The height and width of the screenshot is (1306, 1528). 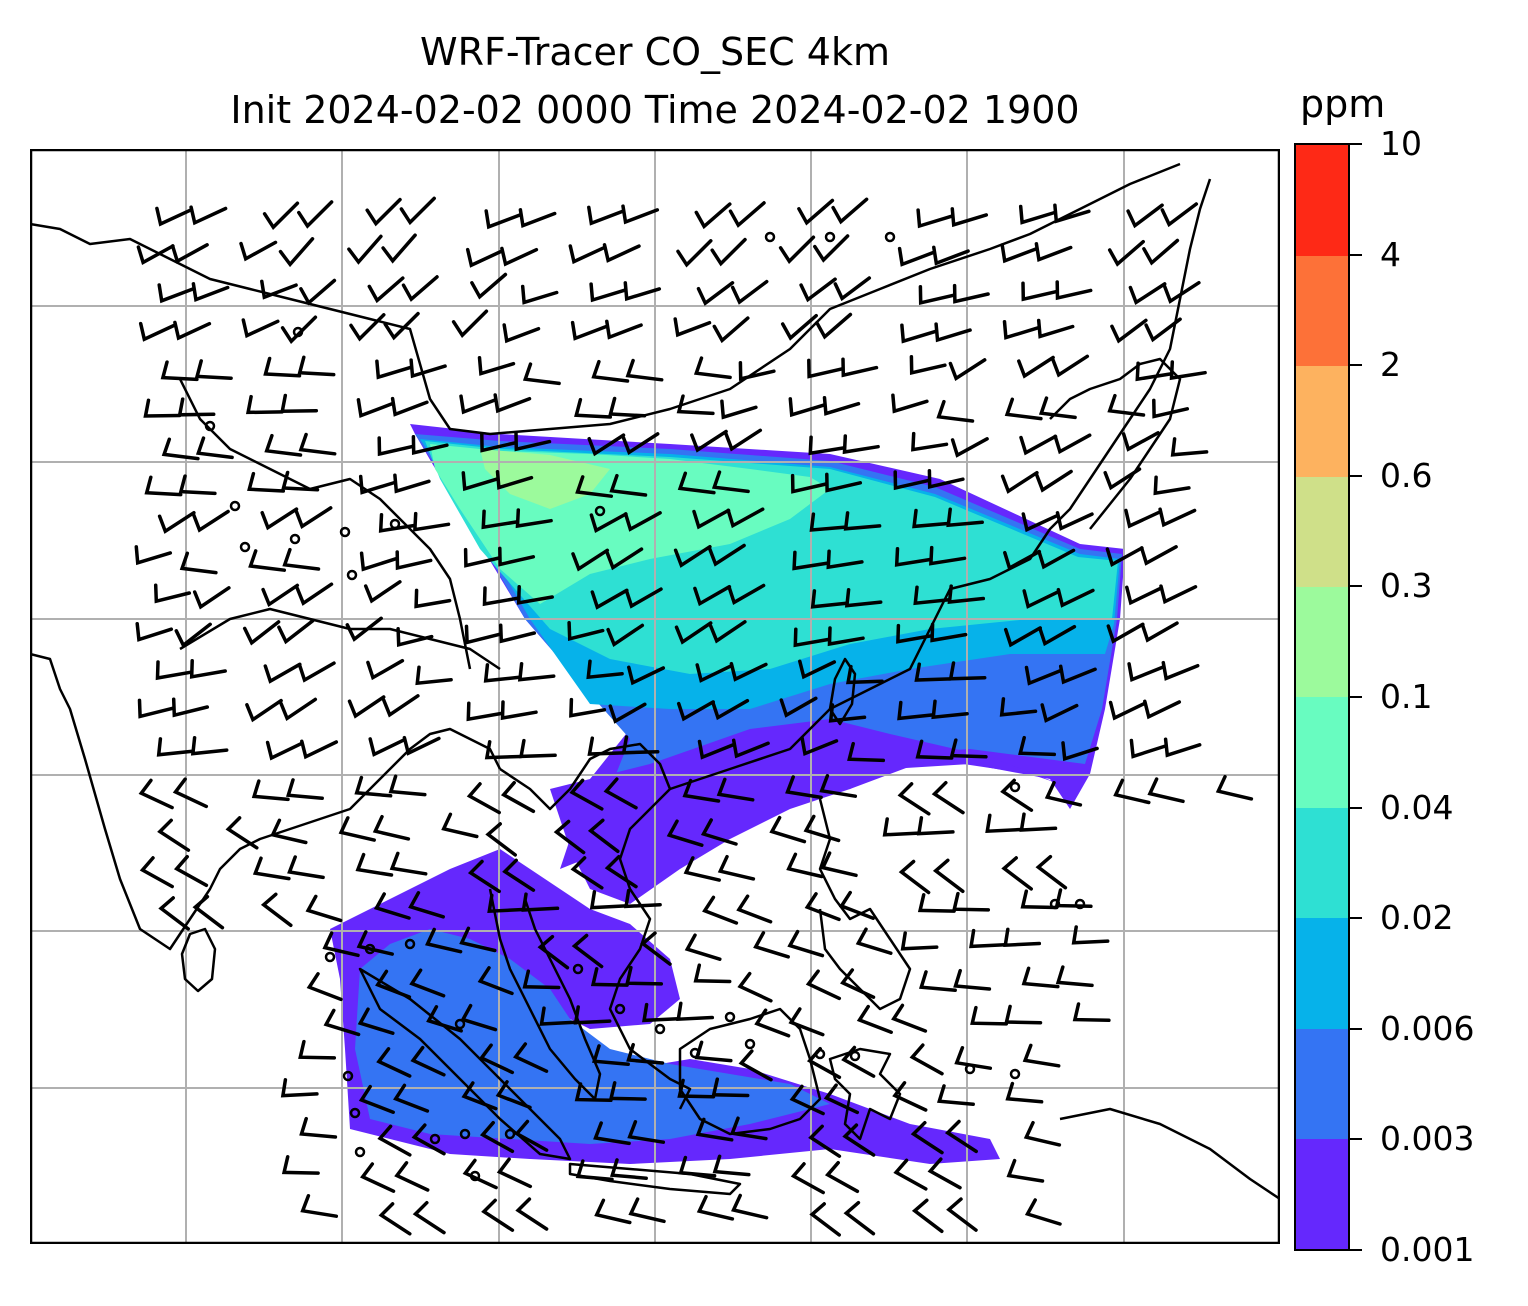 What do you see at coordinates (865, 1094) in the screenshot?
I see `coastline-sulawesi` at bounding box center [865, 1094].